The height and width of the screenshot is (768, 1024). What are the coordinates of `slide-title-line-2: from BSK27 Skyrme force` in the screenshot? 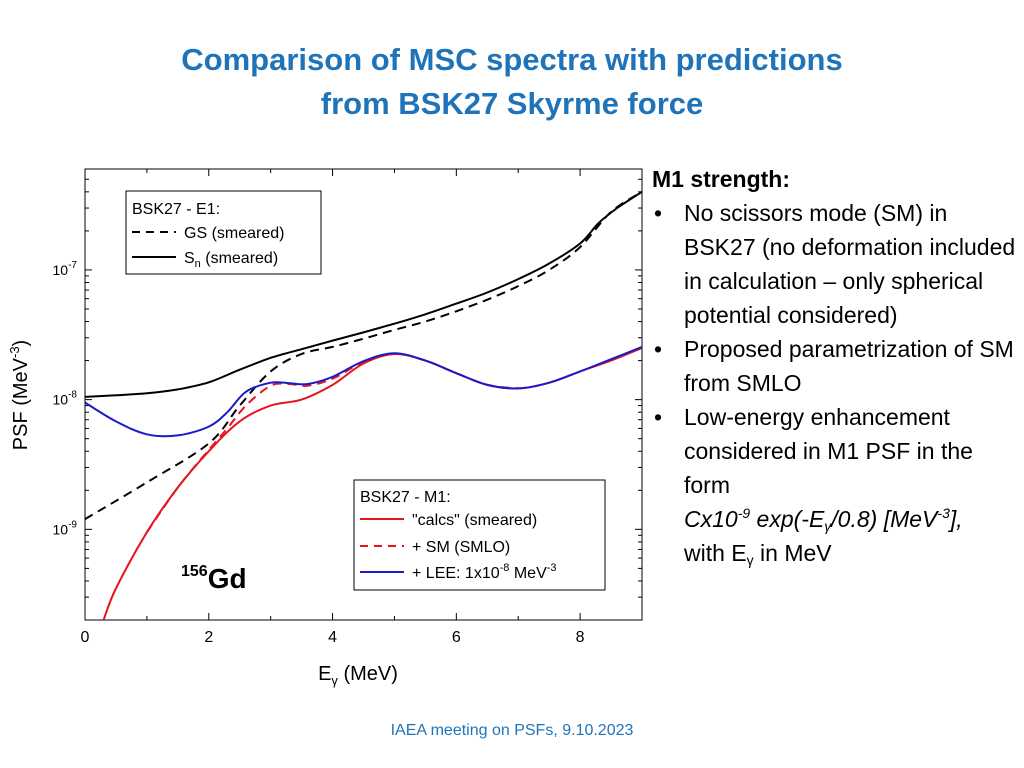 It's located at (512, 103).